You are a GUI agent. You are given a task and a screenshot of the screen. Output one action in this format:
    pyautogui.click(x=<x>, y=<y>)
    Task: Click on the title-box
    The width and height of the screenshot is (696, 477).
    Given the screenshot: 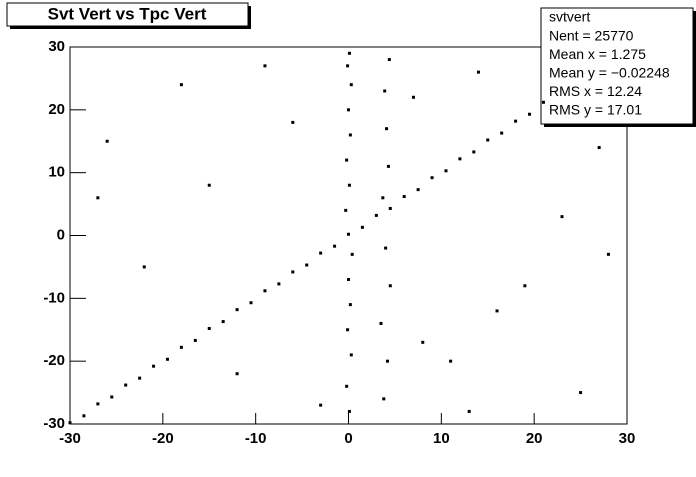 What is the action you would take?
    pyautogui.click(x=127, y=14)
    